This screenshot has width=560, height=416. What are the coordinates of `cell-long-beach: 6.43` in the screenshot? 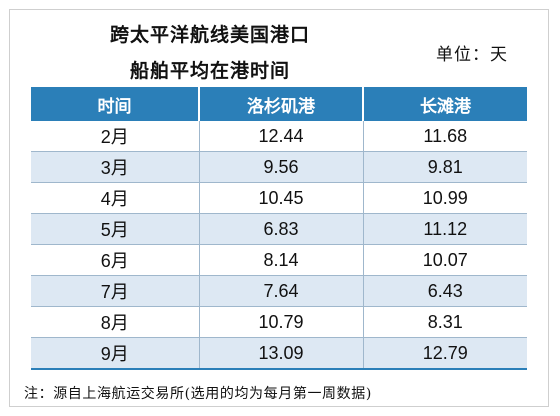 It's located at (444, 291).